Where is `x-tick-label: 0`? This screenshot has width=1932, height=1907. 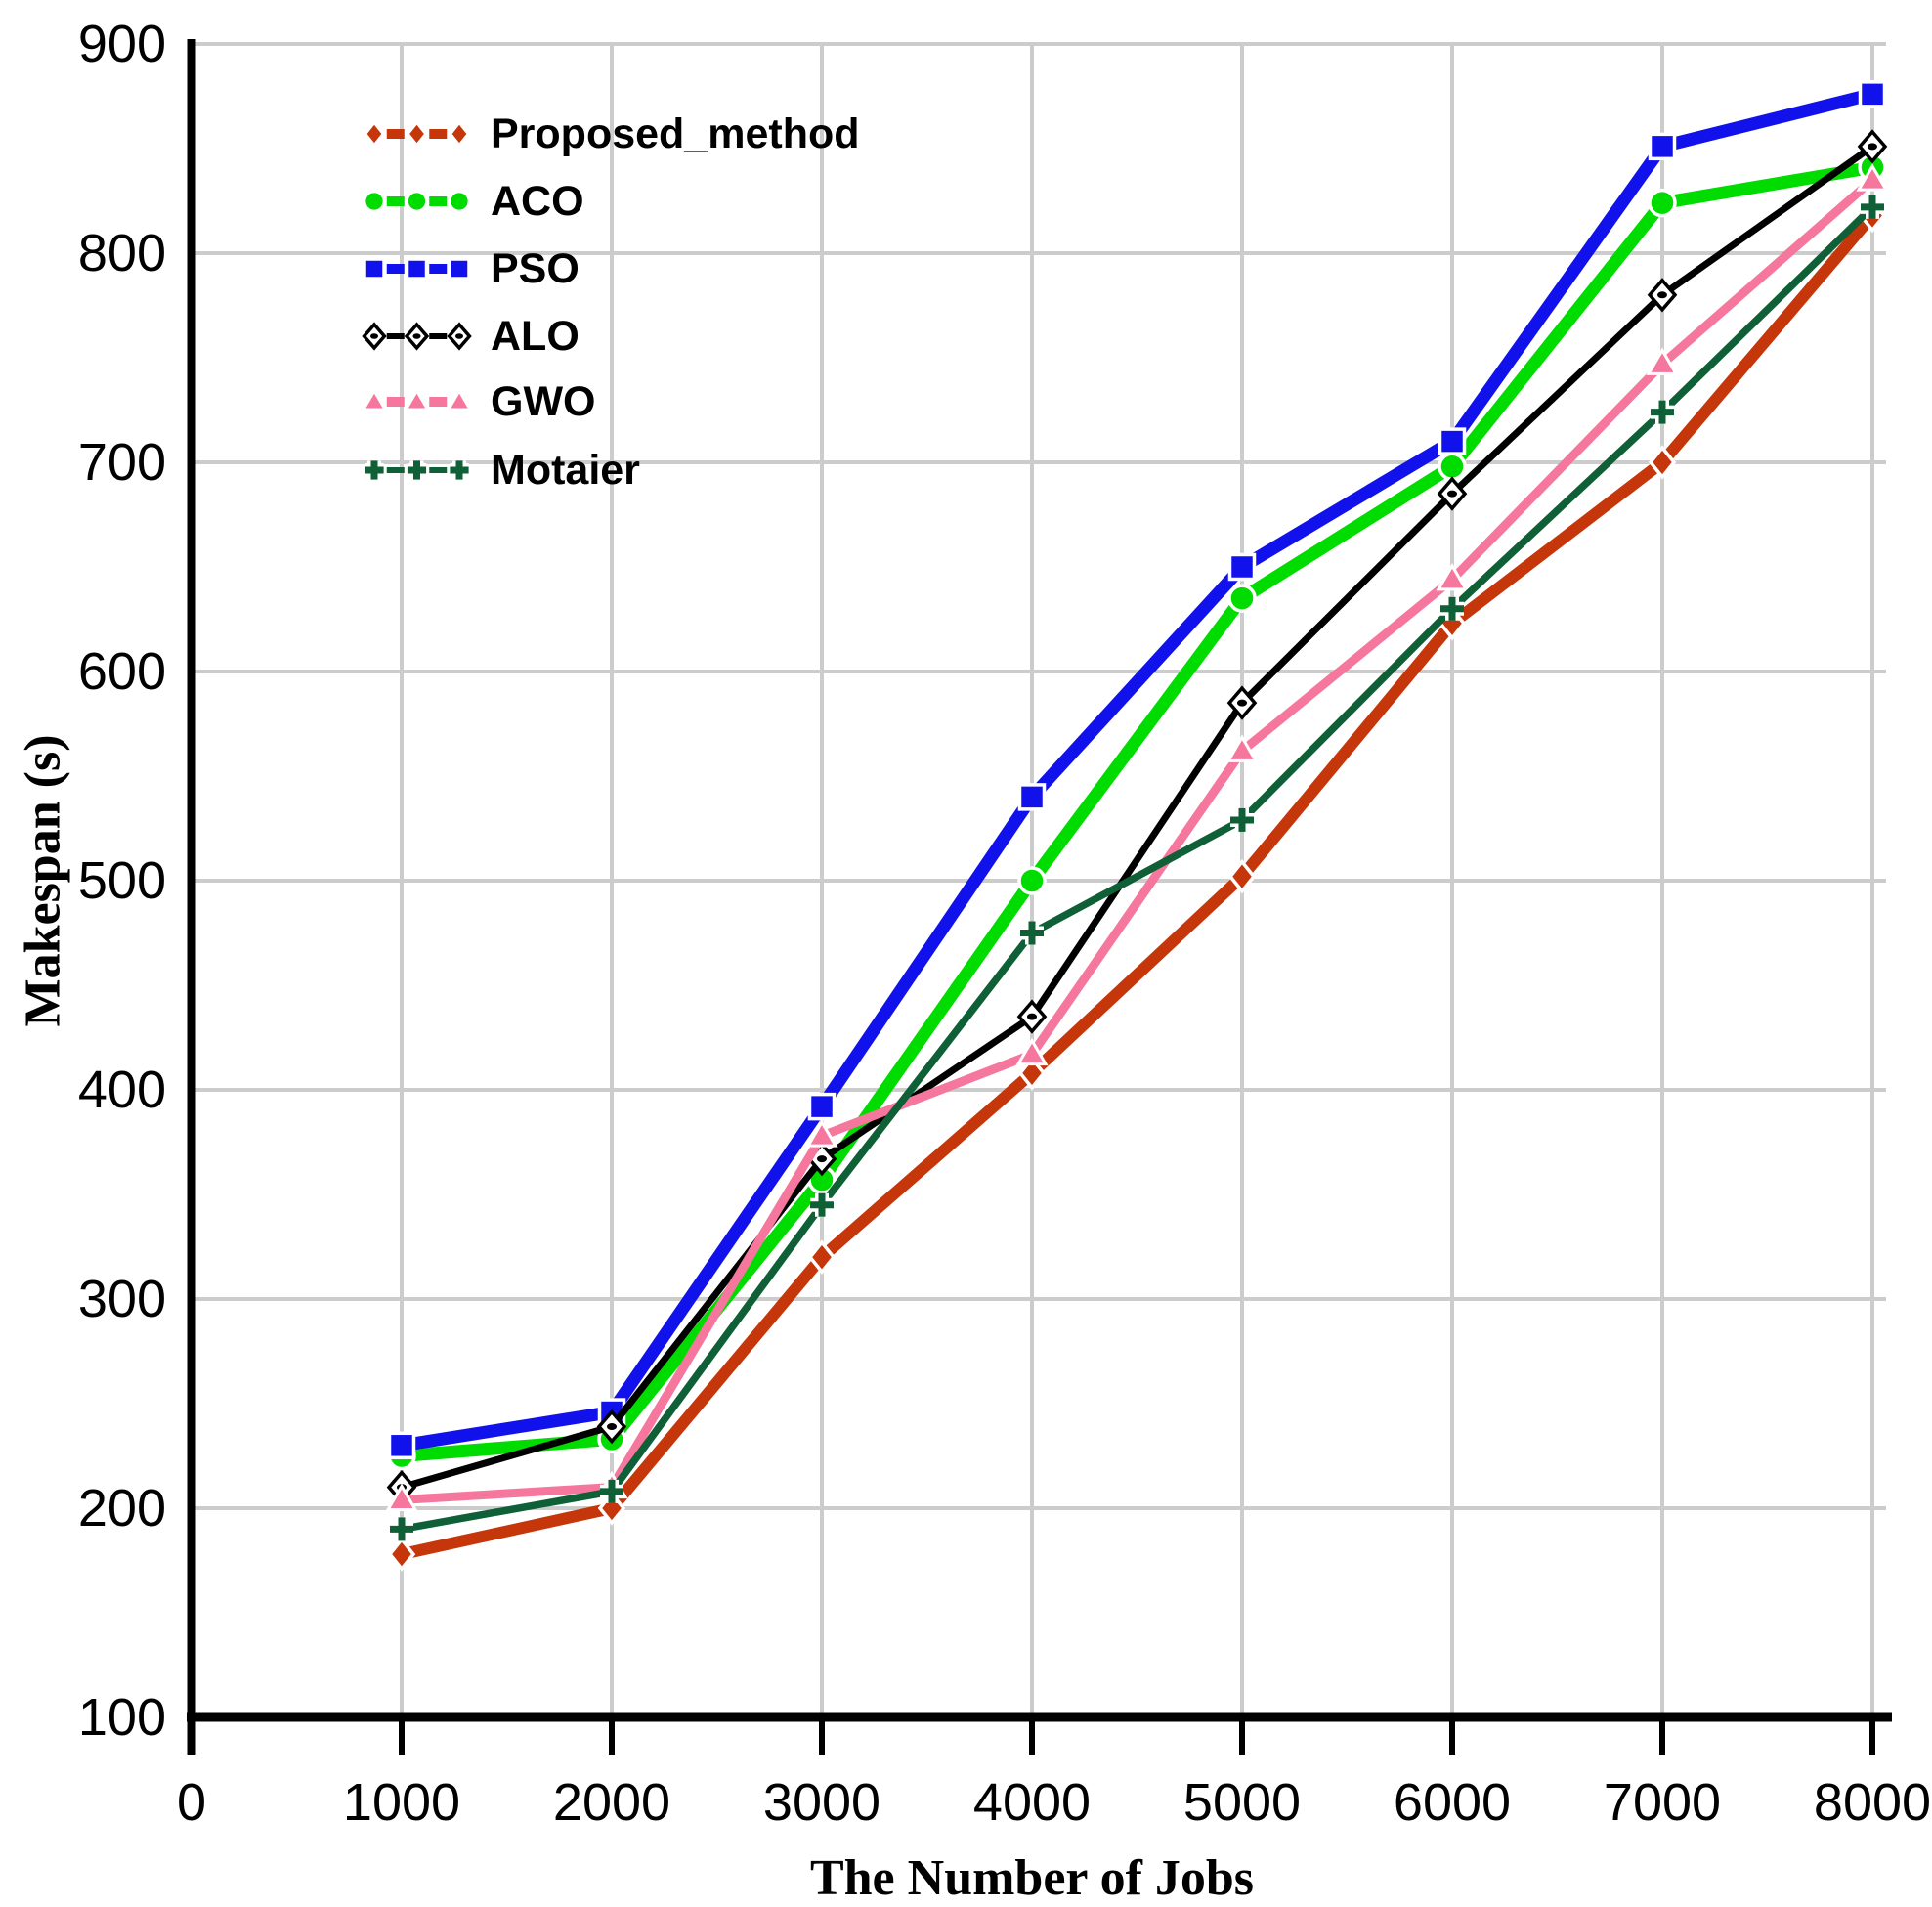 x-tick-label: 0 is located at coordinates (191, 1802).